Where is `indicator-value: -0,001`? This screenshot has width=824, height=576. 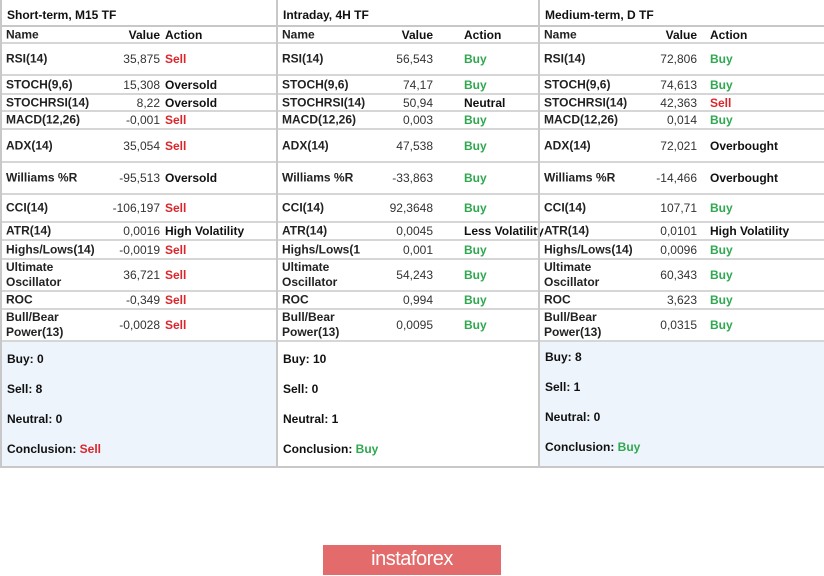 indicator-value: -0,001 is located at coordinates (142, 120).